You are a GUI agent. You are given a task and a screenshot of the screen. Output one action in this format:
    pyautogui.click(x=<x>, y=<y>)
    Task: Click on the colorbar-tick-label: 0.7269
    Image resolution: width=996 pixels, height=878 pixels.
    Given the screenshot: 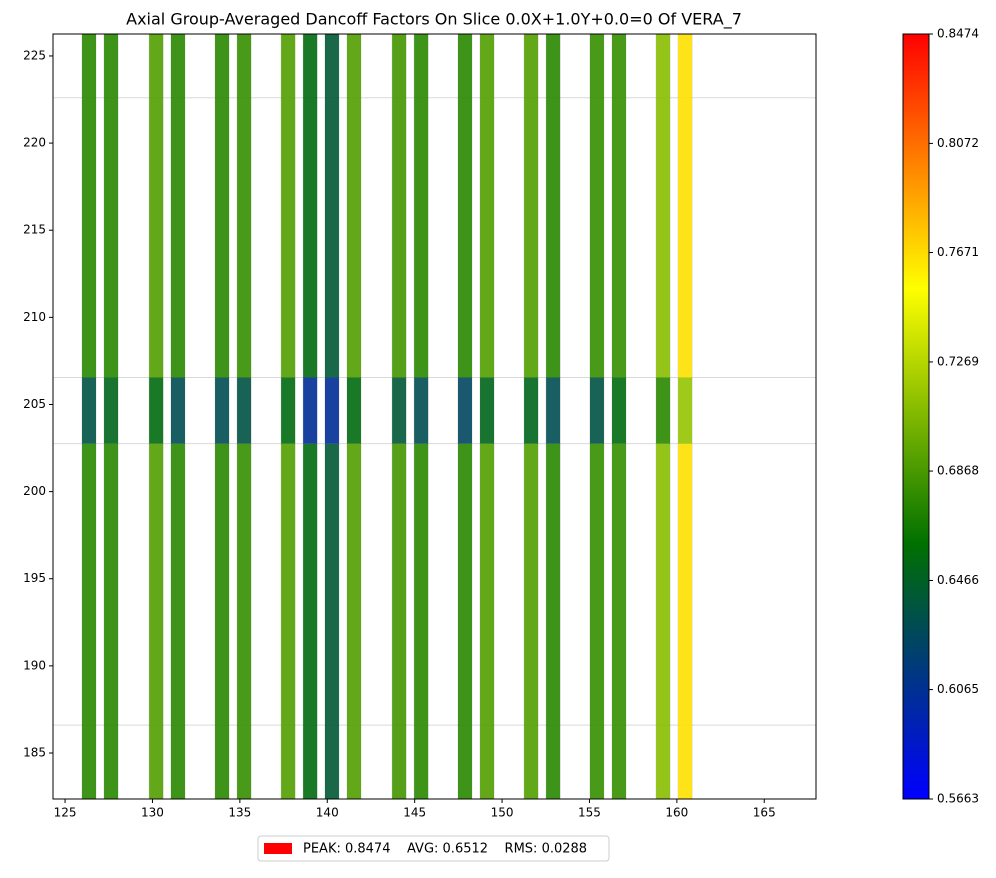 What is the action you would take?
    pyautogui.click(x=958, y=361)
    